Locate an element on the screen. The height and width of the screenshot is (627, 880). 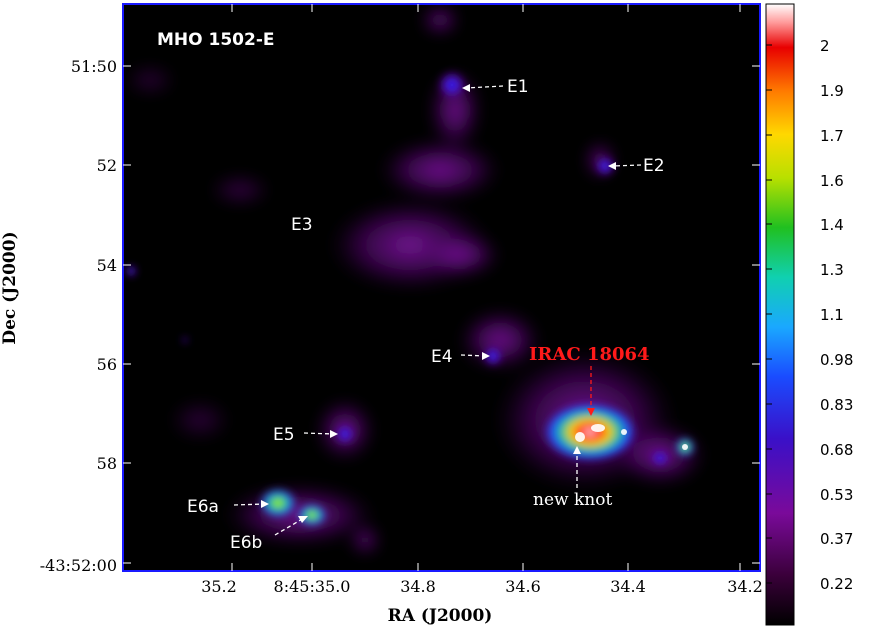
colorbar-tick-label: 1.1 is located at coordinates (832, 315).